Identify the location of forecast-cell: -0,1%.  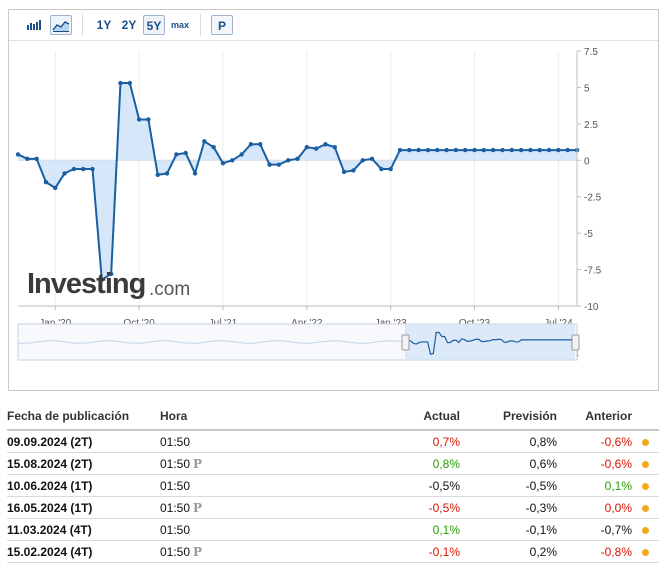
(508, 529).